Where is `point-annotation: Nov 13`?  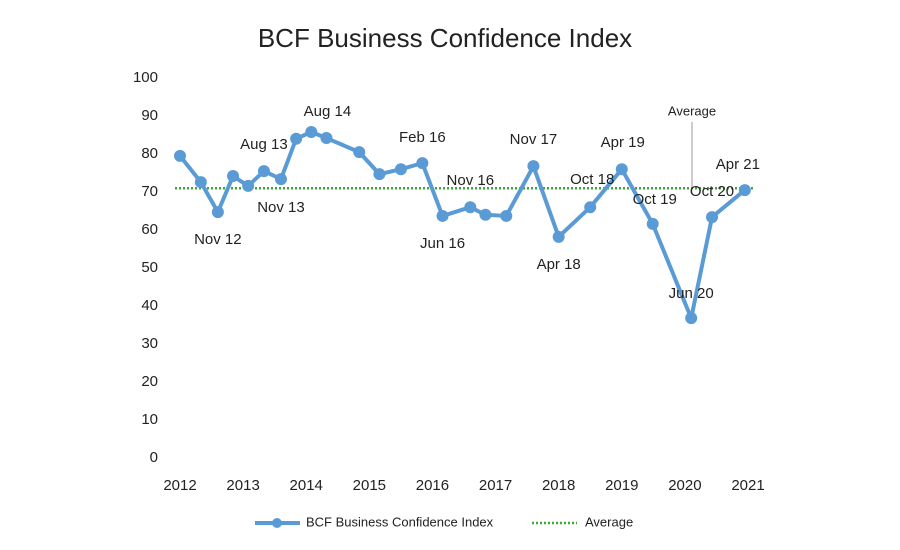
point-annotation: Nov 13 is located at coordinates (281, 207).